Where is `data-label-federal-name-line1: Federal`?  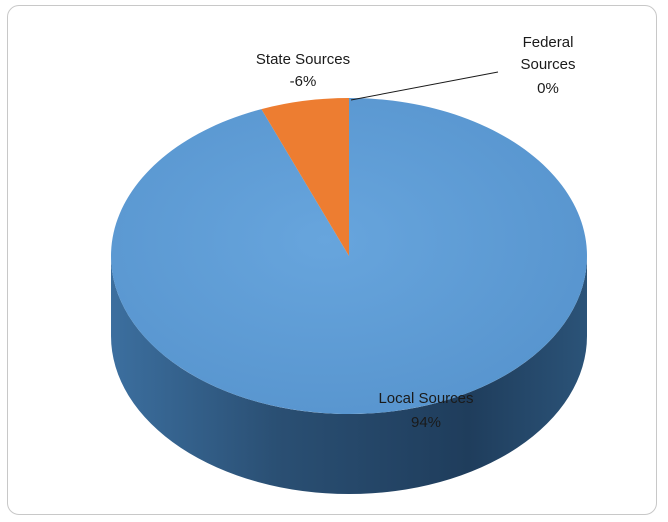
data-label-federal-name-line1: Federal is located at coordinates (548, 42).